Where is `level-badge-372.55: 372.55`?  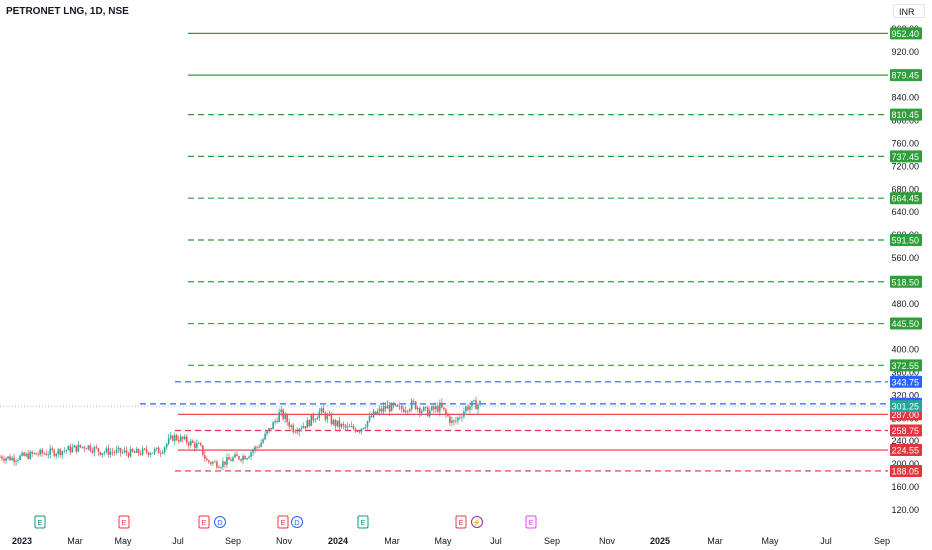 level-badge-372.55: 372.55 is located at coordinates (906, 365).